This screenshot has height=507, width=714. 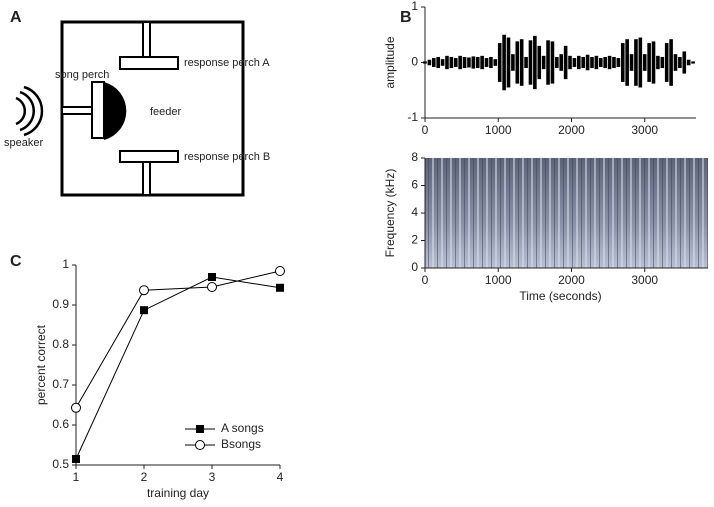 What do you see at coordinates (178, 493) in the screenshot?
I see `x-axis-label: training day` at bounding box center [178, 493].